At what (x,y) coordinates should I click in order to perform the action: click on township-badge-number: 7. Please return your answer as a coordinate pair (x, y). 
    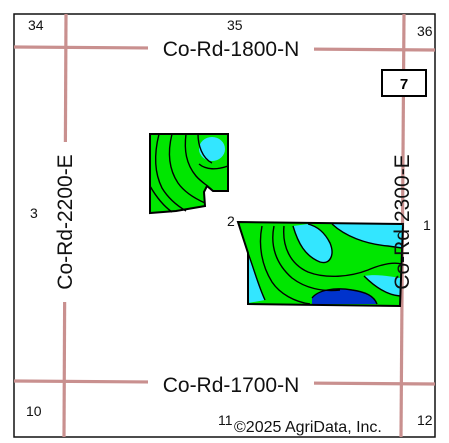
    Looking at the image, I should click on (404, 84).